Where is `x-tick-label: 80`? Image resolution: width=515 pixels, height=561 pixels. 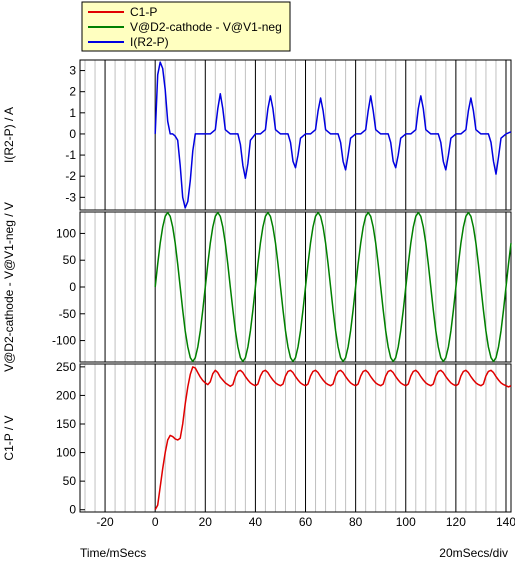 x-tick-label: 80 is located at coordinates (356, 522).